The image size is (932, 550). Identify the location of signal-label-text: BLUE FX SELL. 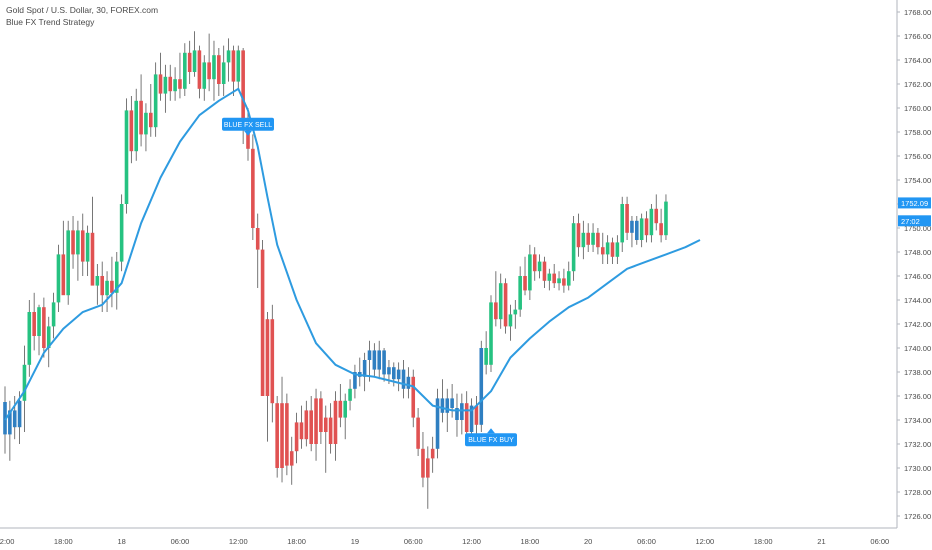
(248, 125).